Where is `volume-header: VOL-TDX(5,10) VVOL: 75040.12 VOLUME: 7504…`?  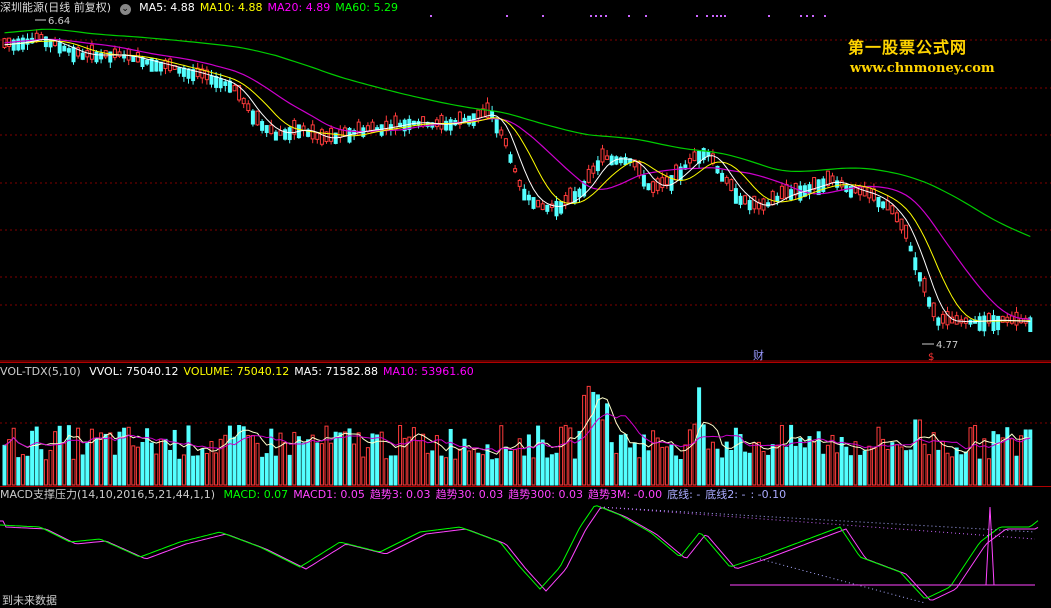 volume-header: VOL-TDX(5,10) VVOL: 75040.12 VOLUME: 7504… is located at coordinates (242, 371).